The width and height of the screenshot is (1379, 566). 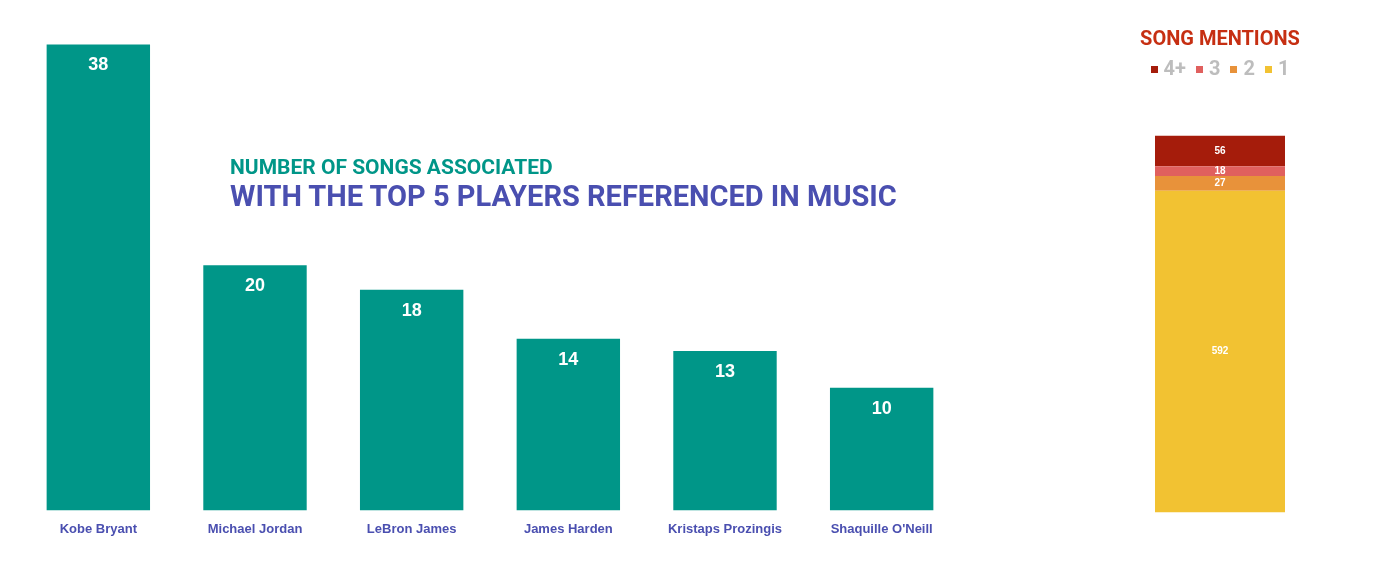 I want to click on x-tick-label: Kobe Bryant, so click(x=98, y=528).